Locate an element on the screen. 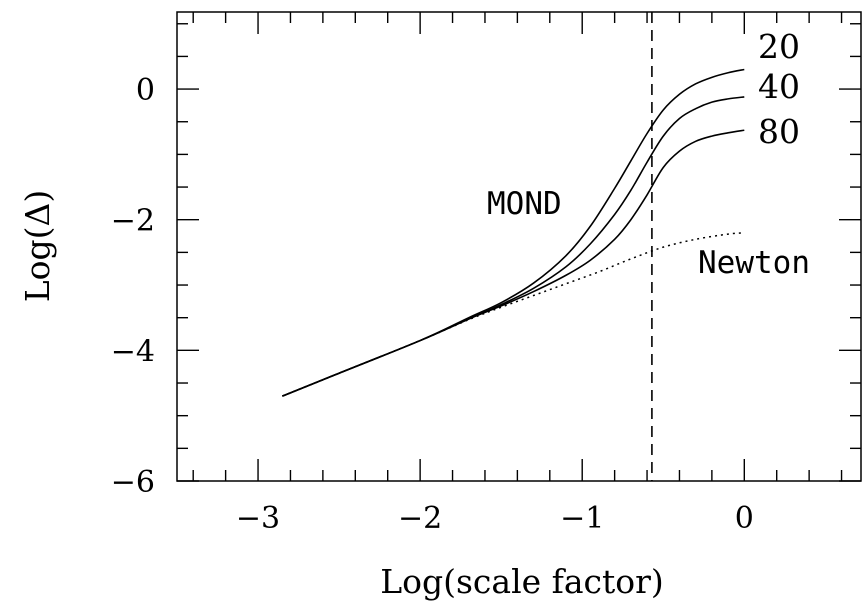 This screenshot has width=863, height=604. mond-label: MOND is located at coordinates (524, 204).